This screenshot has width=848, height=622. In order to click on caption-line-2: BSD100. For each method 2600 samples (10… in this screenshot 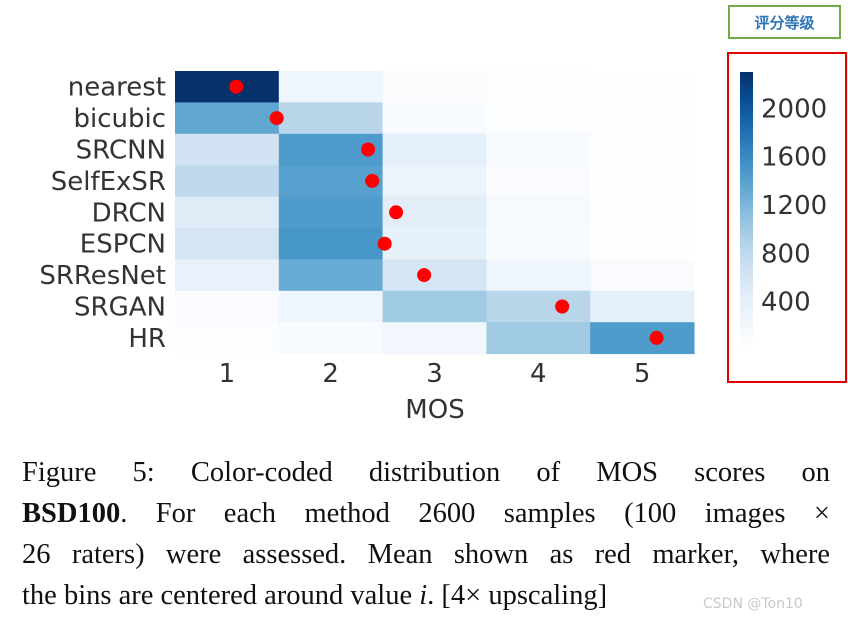, I will do `click(426, 513)`.